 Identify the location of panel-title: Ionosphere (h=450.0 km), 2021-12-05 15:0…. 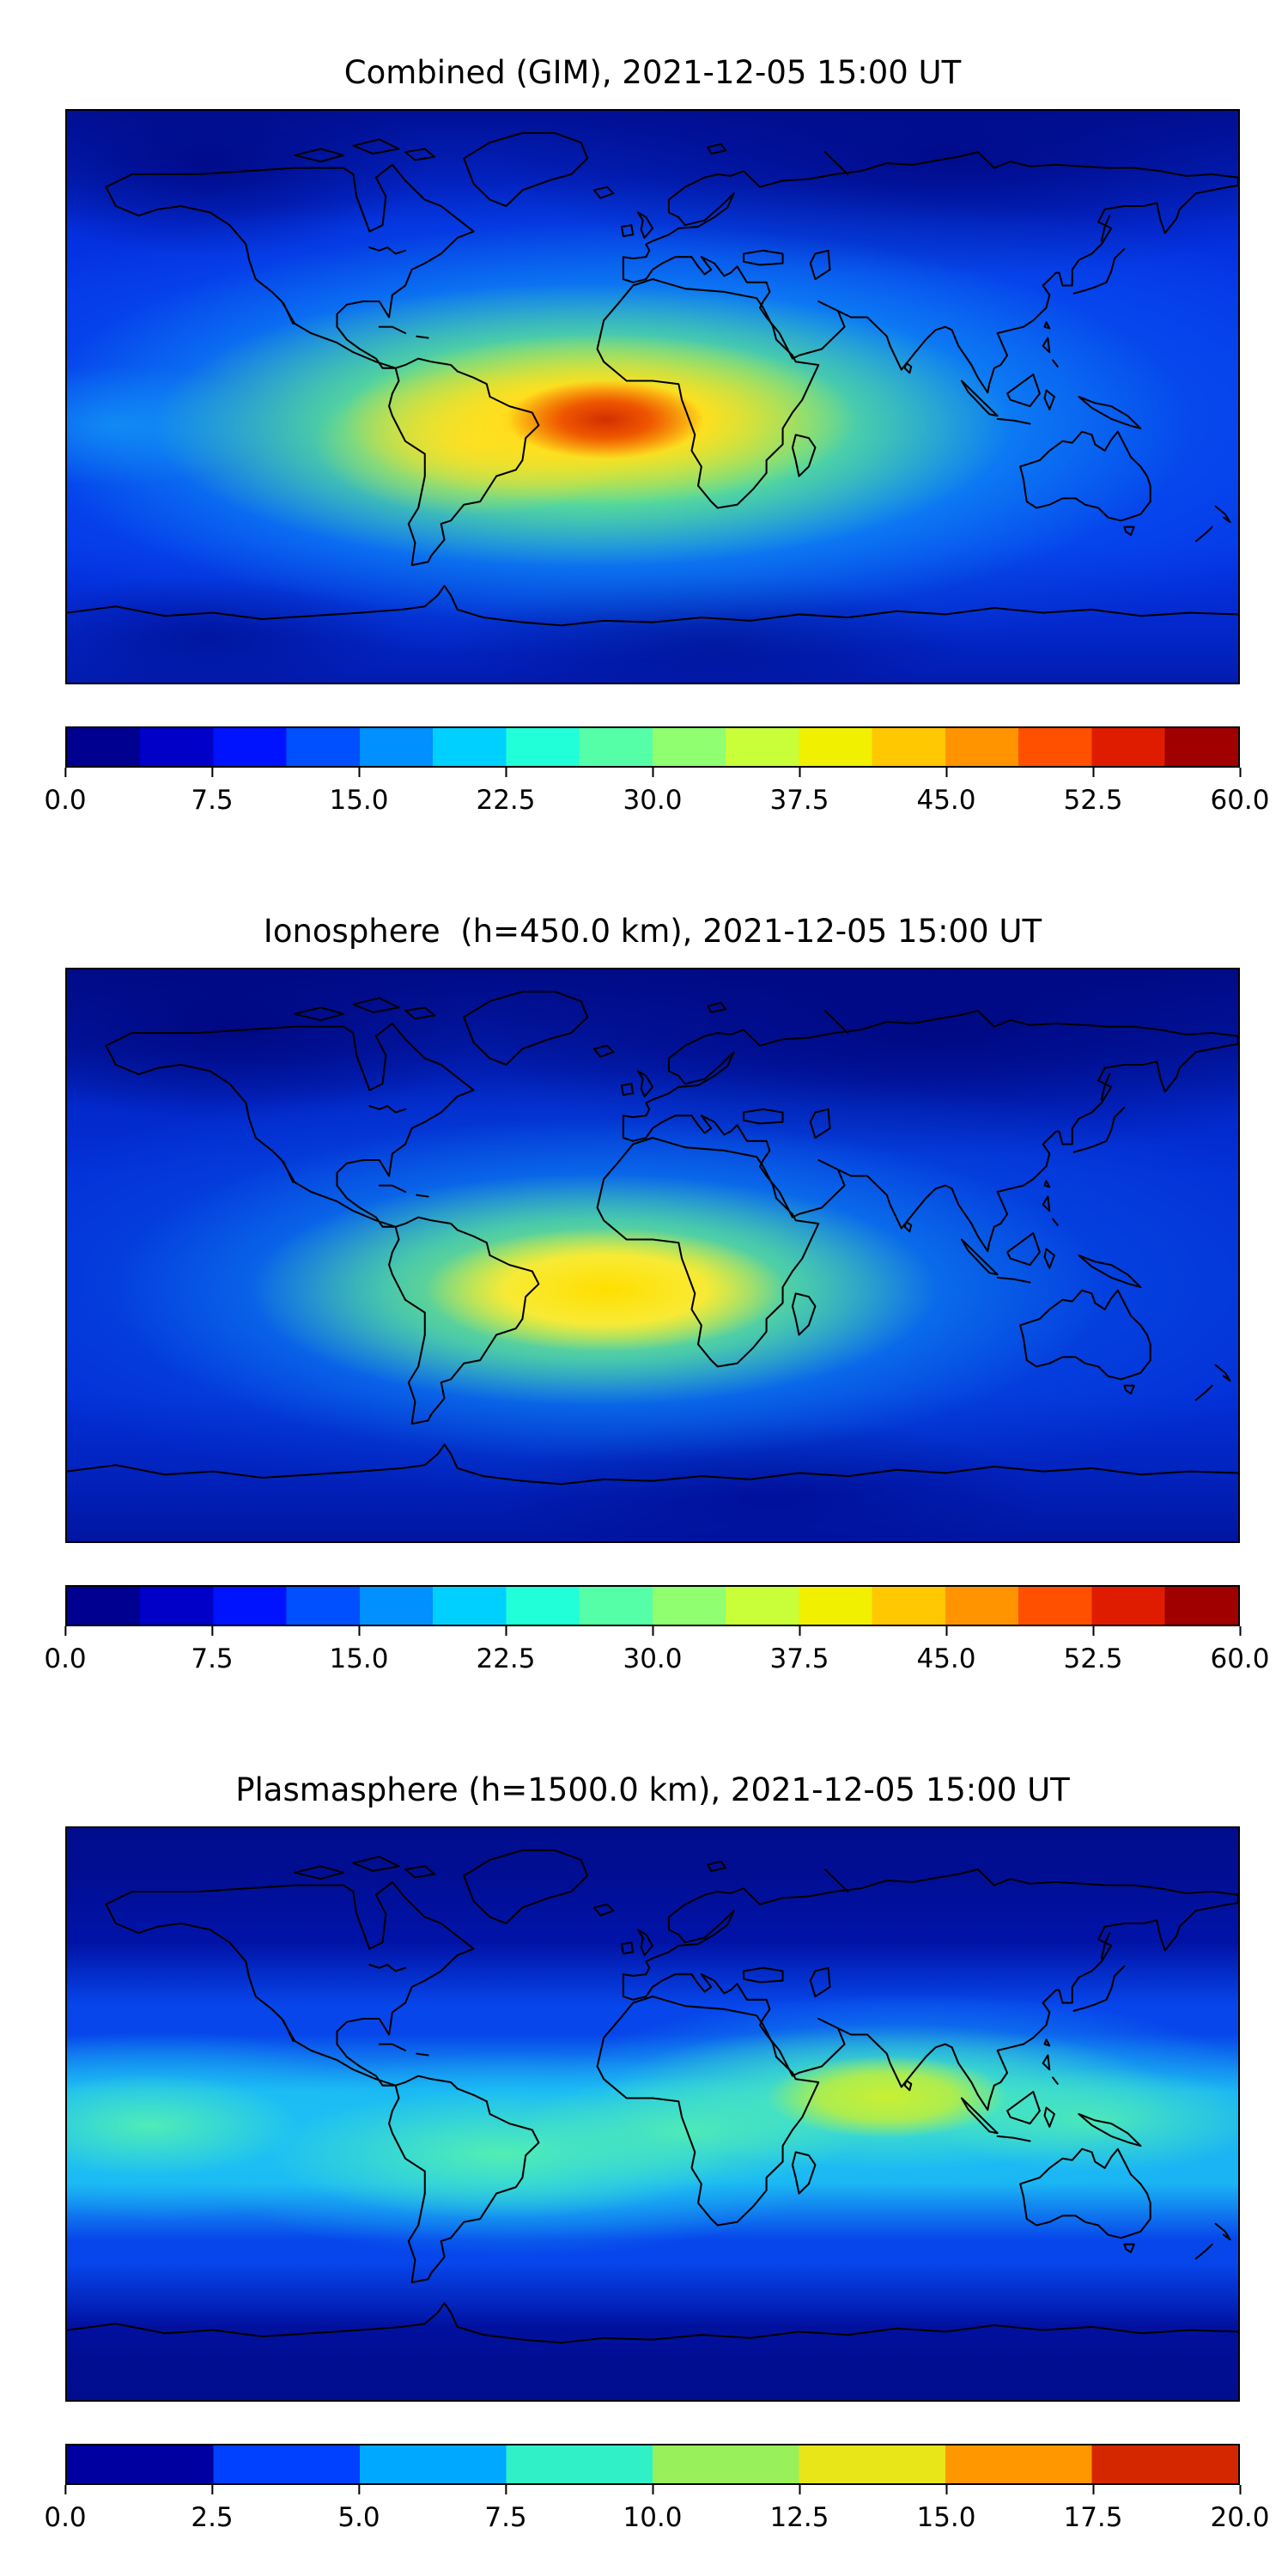
(652, 932).